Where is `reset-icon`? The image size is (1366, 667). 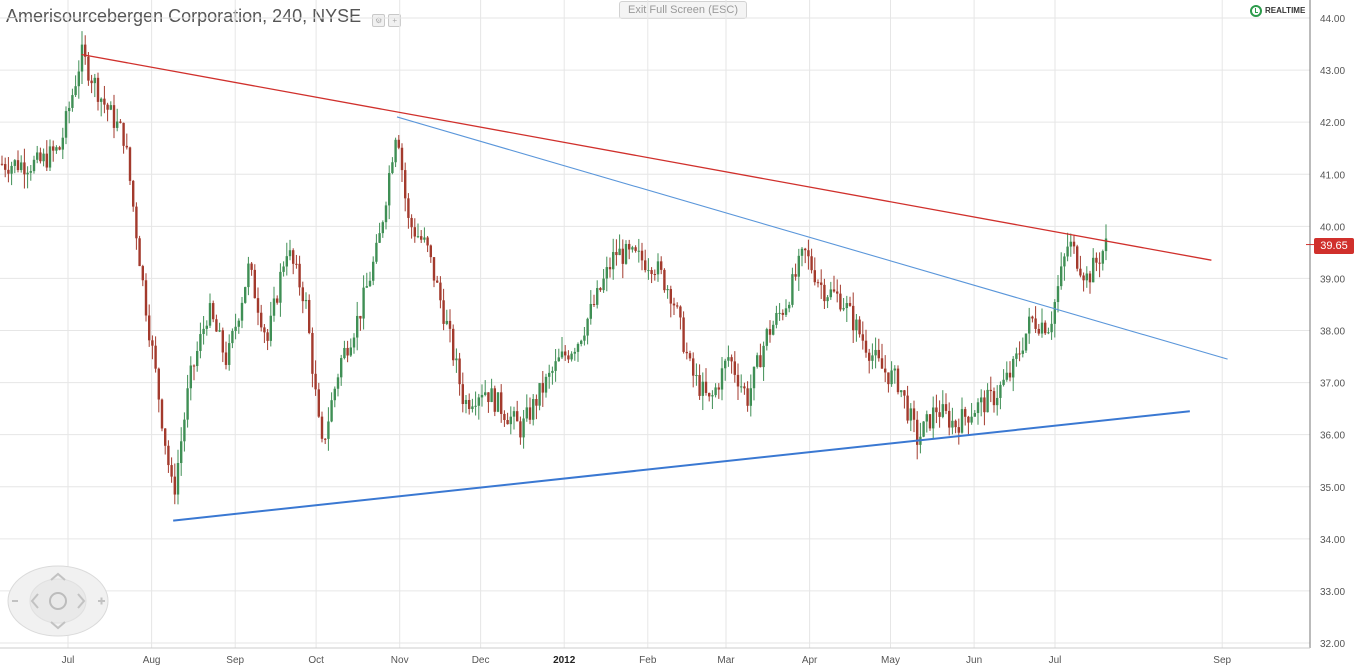
reset-icon is located at coordinates (58, 601).